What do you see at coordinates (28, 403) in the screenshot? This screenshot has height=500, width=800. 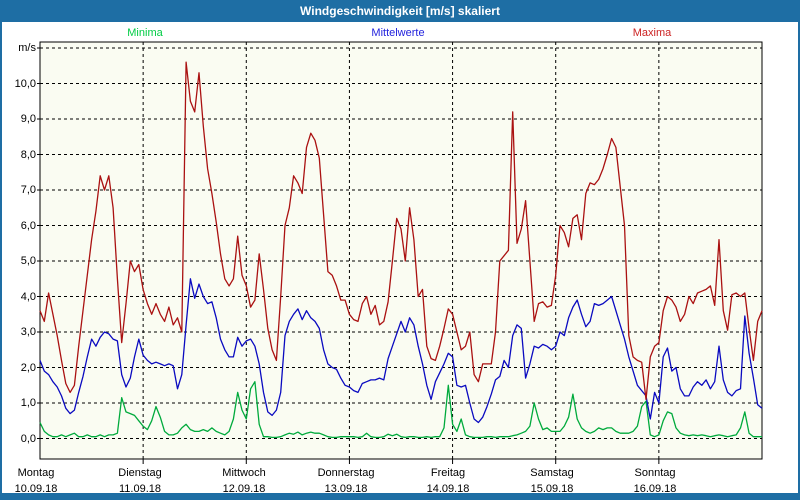 I see `y-tick-label: 1,0` at bounding box center [28, 403].